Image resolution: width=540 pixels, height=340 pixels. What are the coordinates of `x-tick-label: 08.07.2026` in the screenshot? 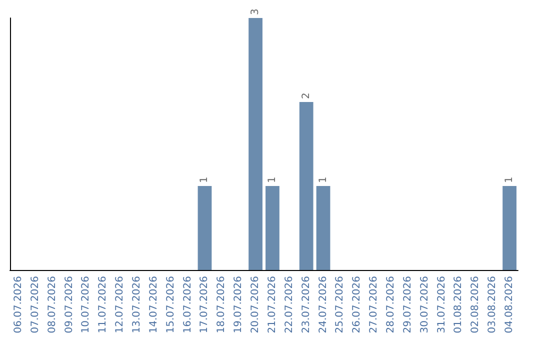 It's located at (52, 305).